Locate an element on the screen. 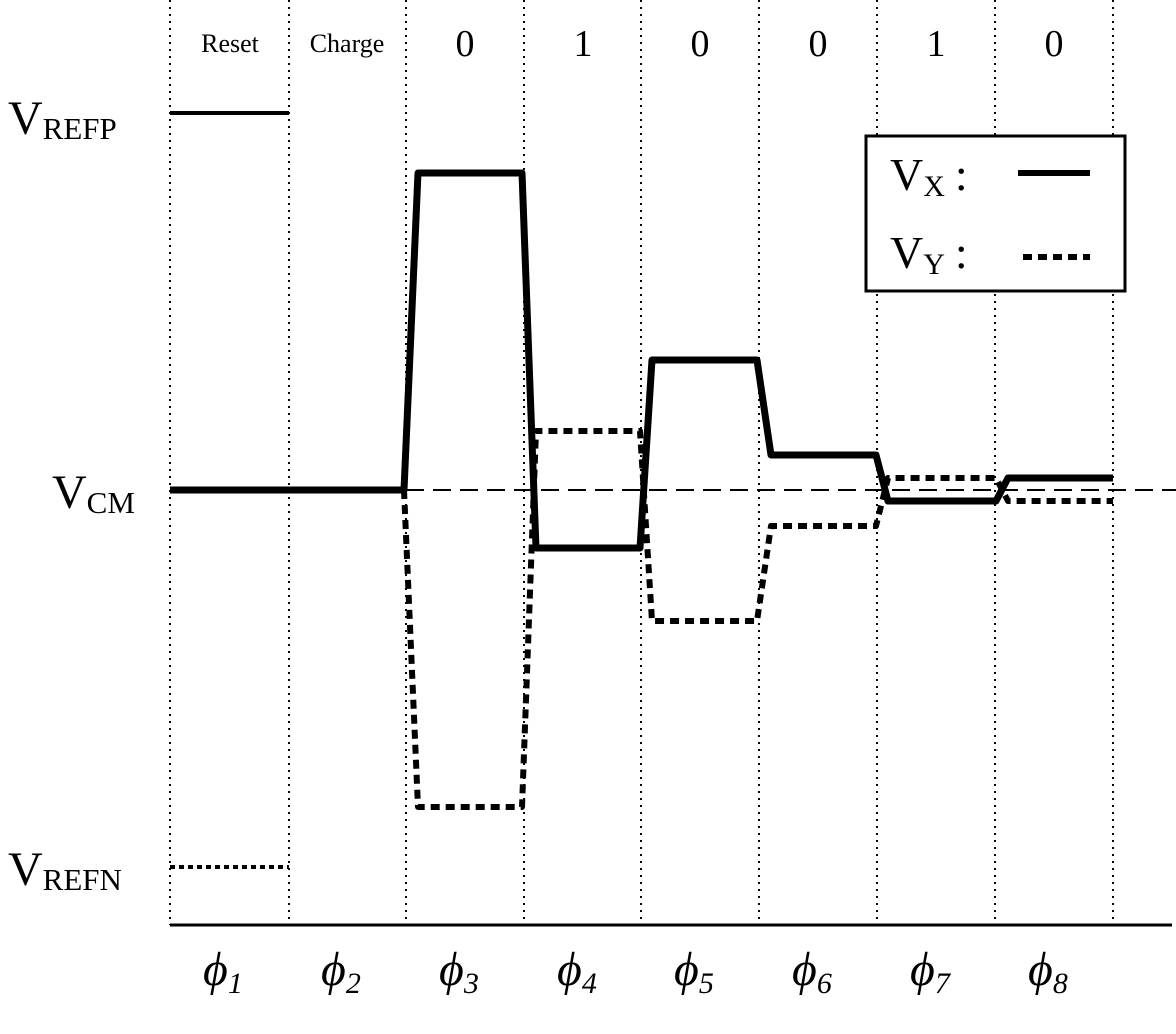 This screenshot has height=1034, width=1176. legend: VX: VY: is located at coordinates (995, 213).